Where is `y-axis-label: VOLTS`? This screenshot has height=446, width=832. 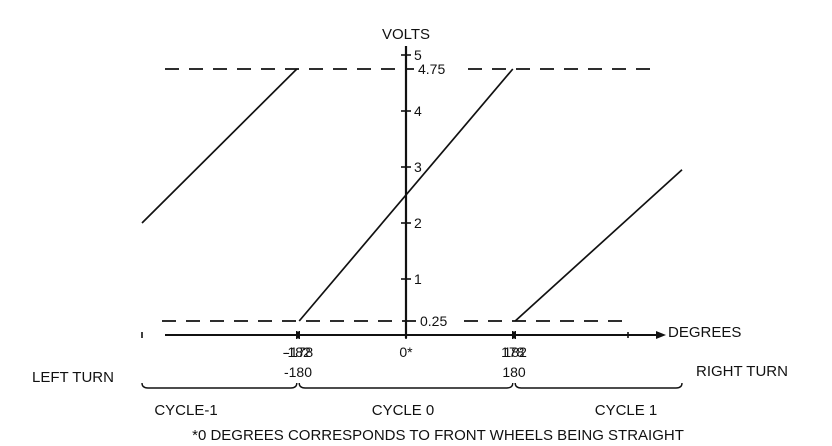 y-axis-label: VOLTS is located at coordinates (406, 34).